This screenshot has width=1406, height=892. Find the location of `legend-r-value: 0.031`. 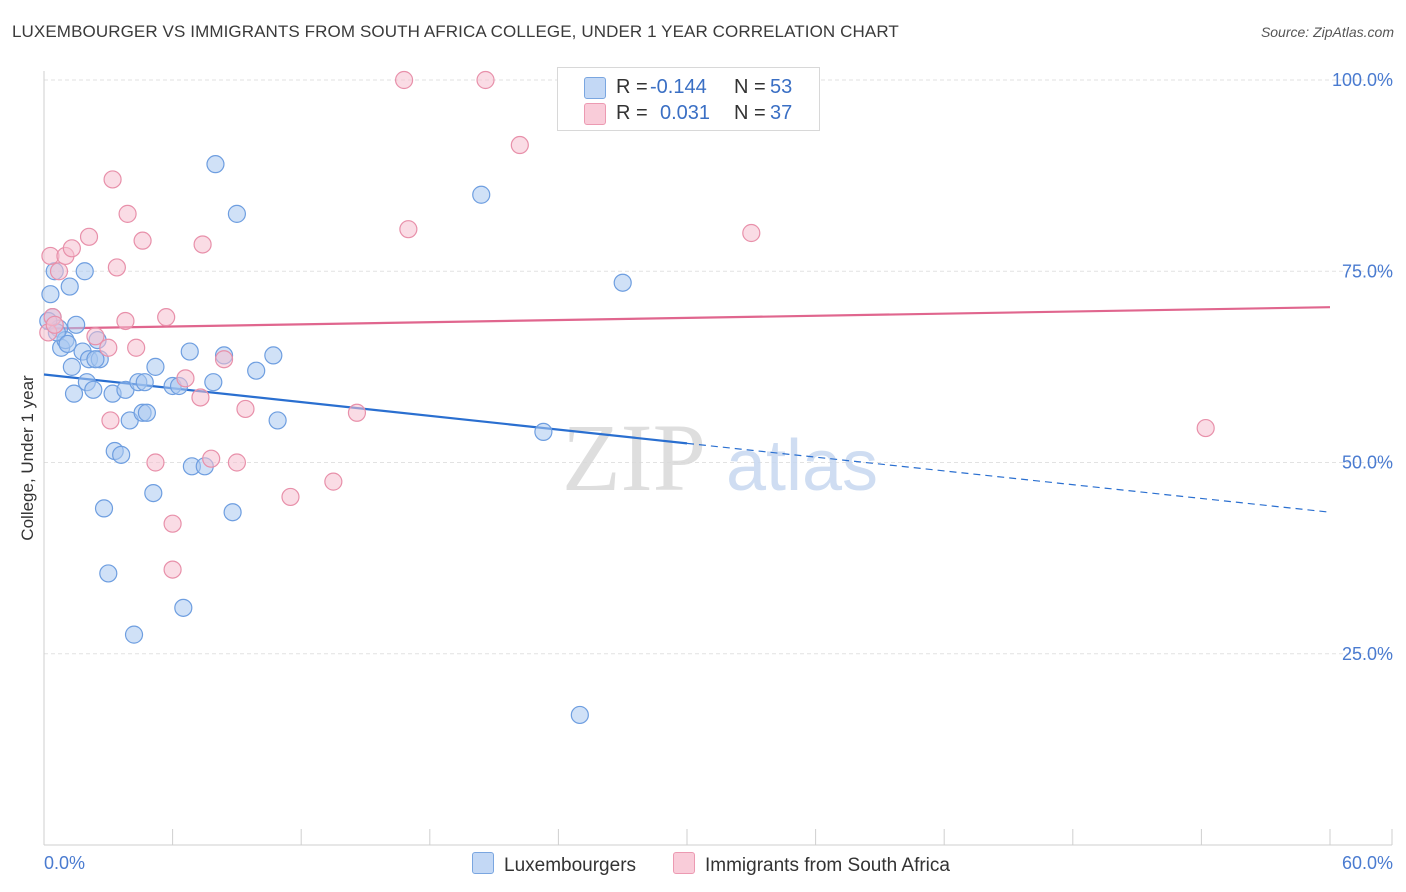

legend-r-value: 0.031 is located at coordinates (685, 112).